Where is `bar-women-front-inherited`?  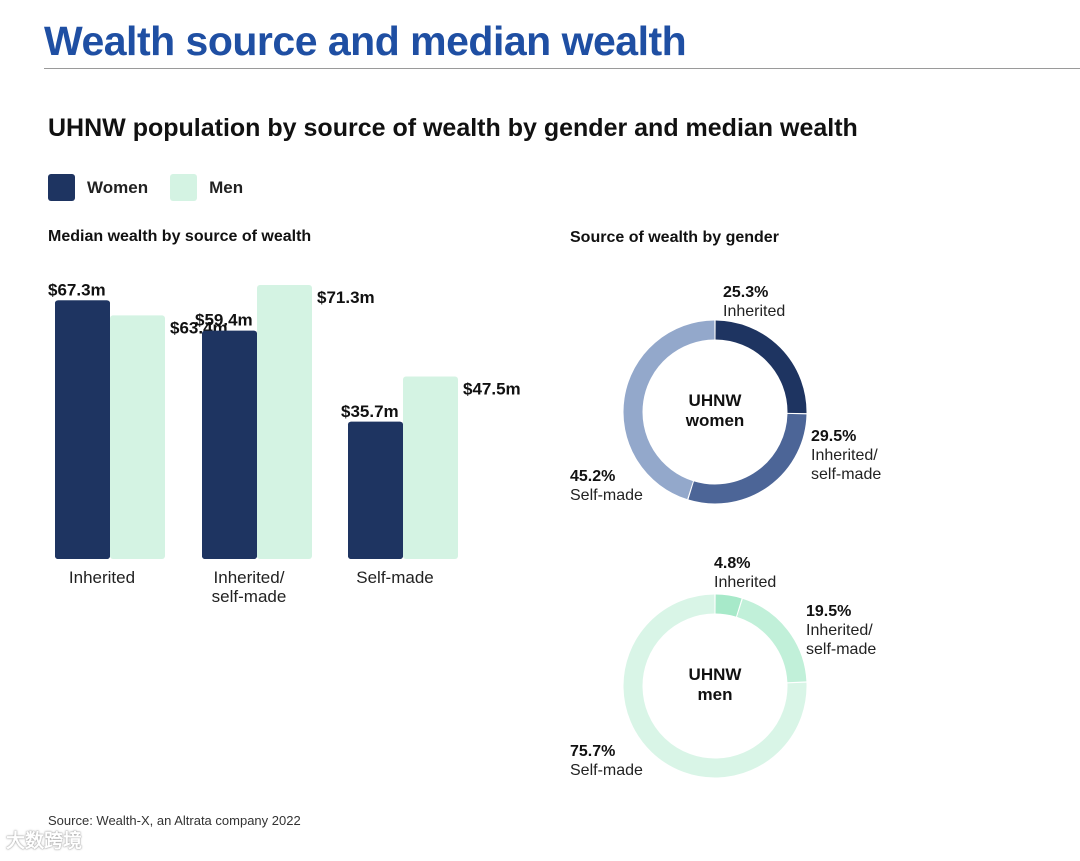 bar-women-front-inherited is located at coordinates (82, 429).